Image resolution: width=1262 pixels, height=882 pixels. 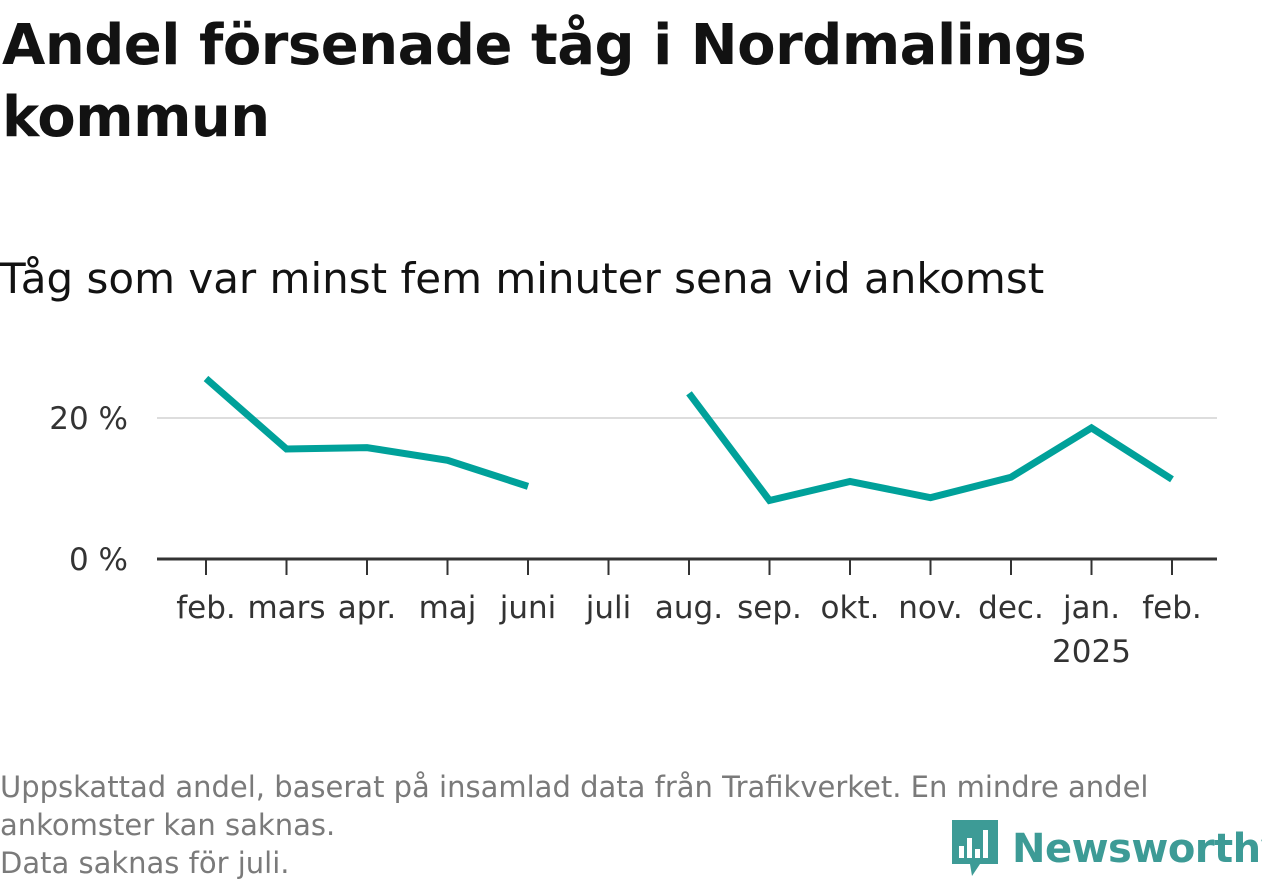 I want to click on y-tick-label: 0 %, so click(x=98, y=560).